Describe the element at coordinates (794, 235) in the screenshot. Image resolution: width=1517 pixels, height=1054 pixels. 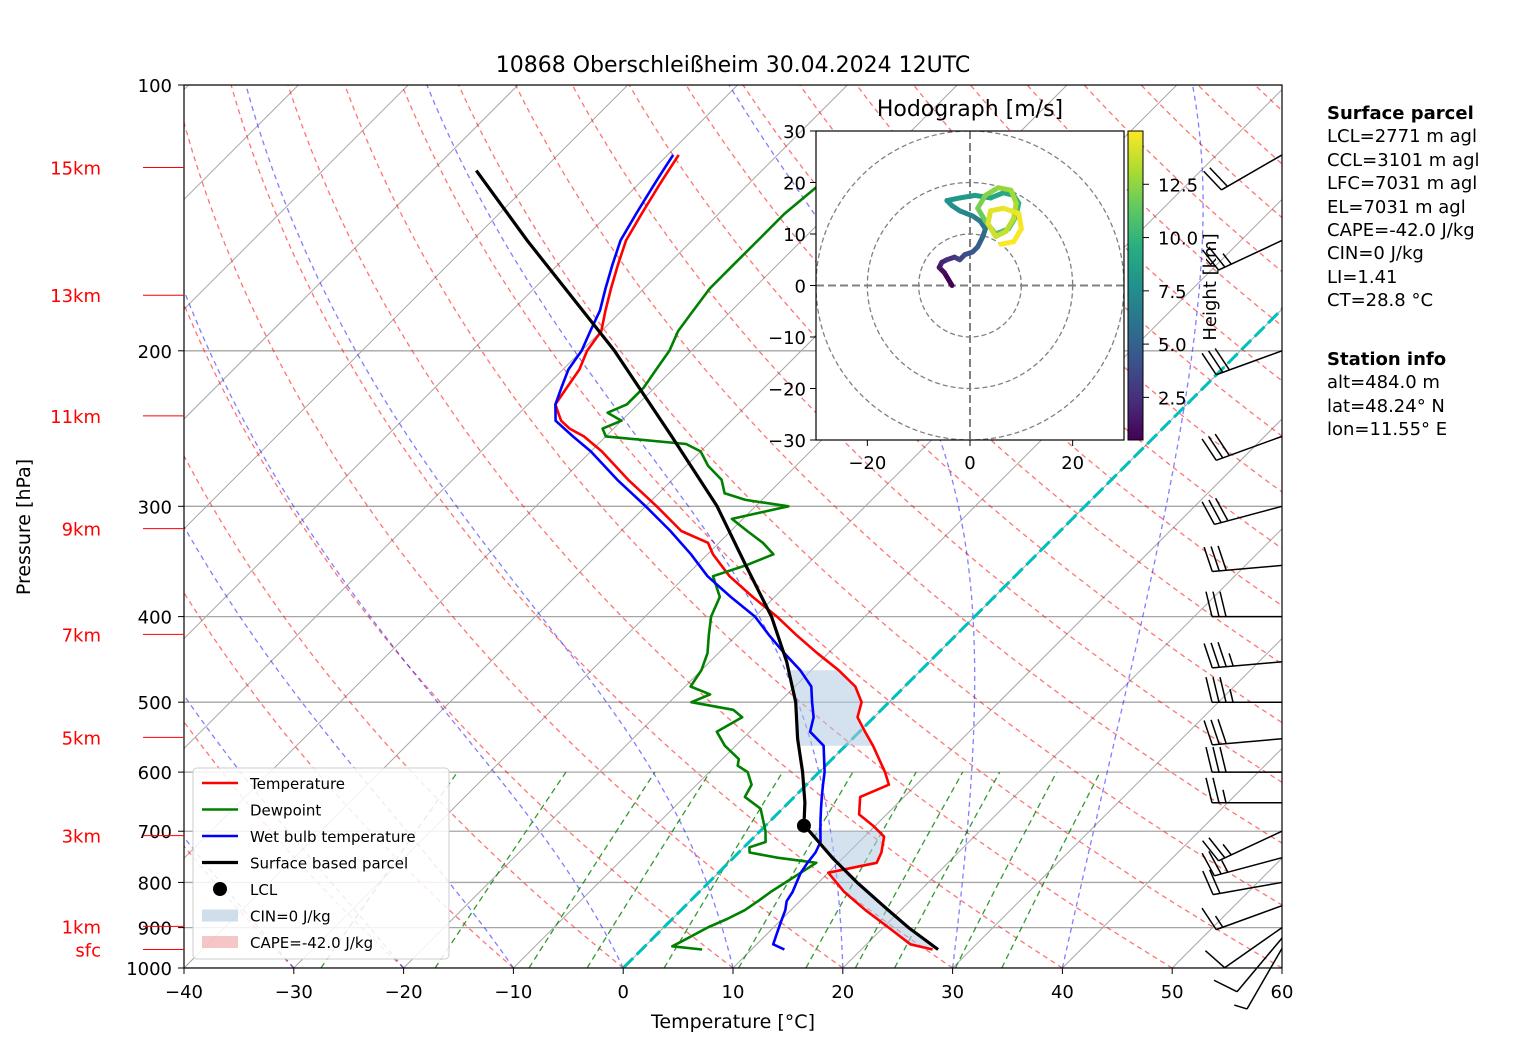
I see `hodograph-y-tick-label: 10` at that location.